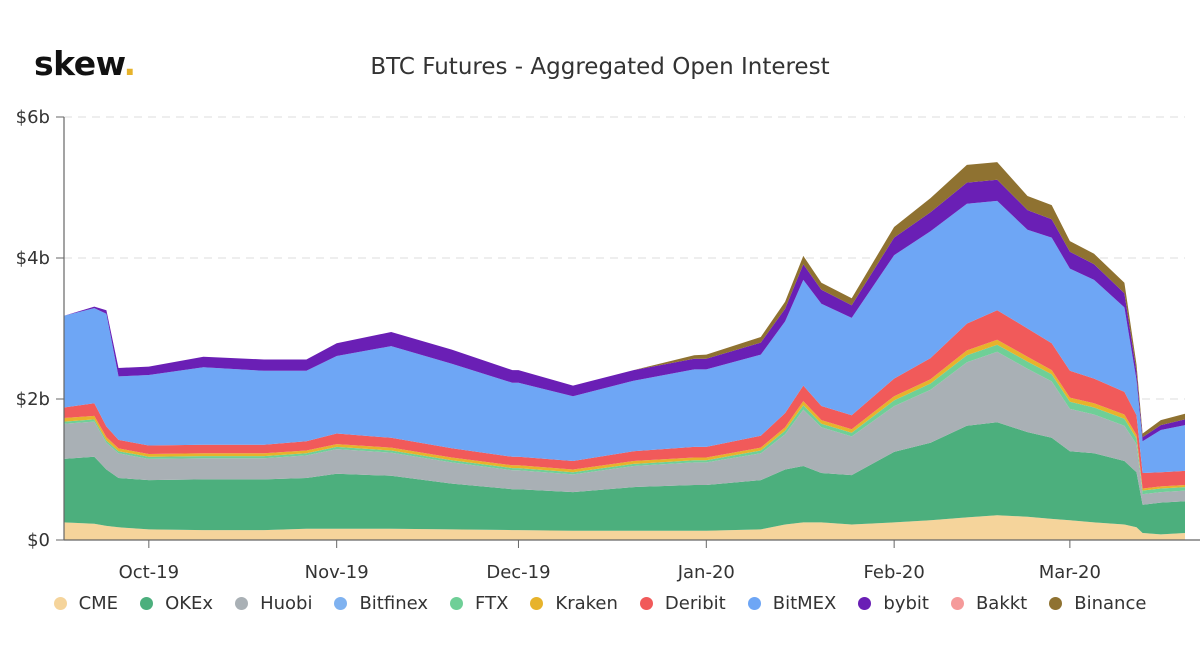  What do you see at coordinates (804, 603) in the screenshot?
I see `legend-label: BitMEX` at bounding box center [804, 603].